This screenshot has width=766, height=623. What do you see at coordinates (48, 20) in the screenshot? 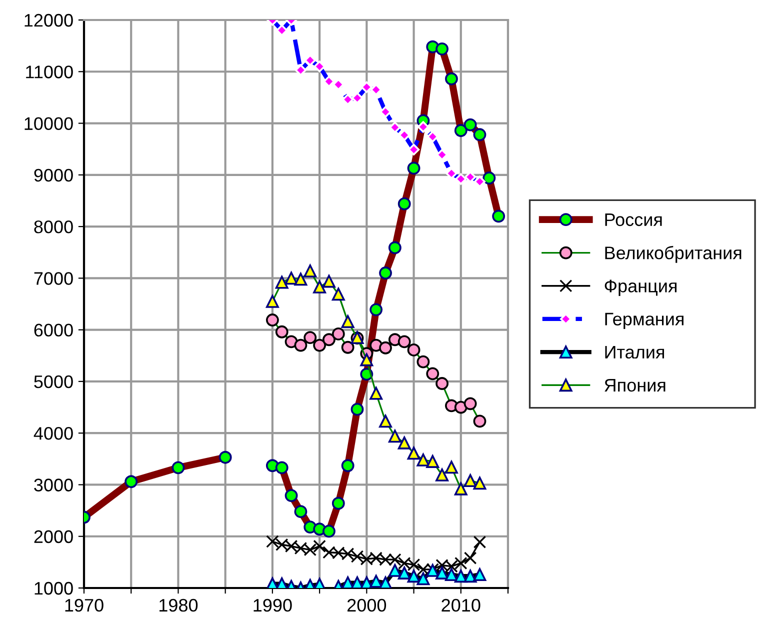
I see `y-tick-label: 12000` at bounding box center [48, 20].